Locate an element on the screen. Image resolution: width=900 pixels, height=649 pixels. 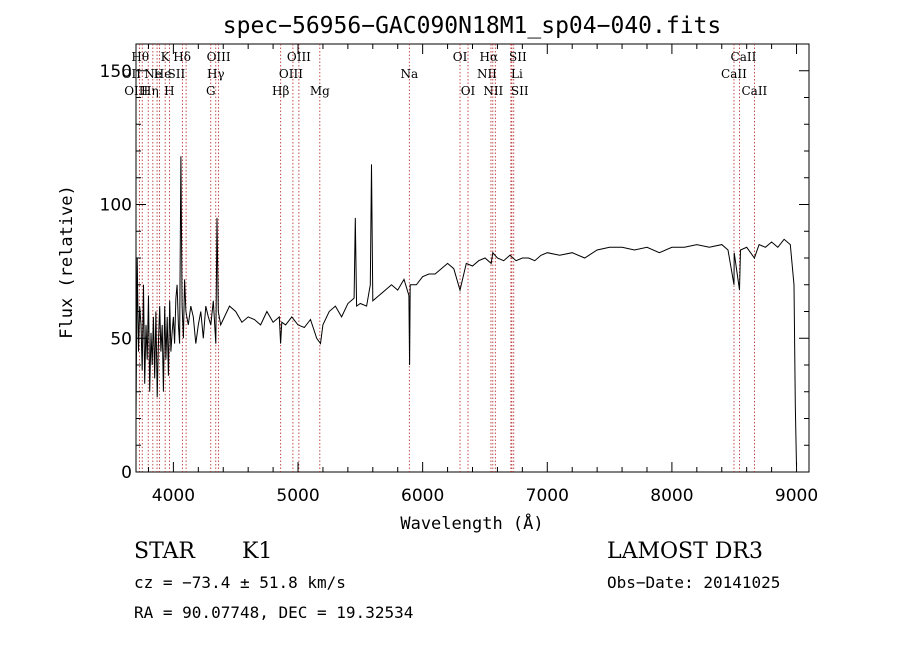
x-tick-label-0: 4000 is located at coordinates (173, 496).